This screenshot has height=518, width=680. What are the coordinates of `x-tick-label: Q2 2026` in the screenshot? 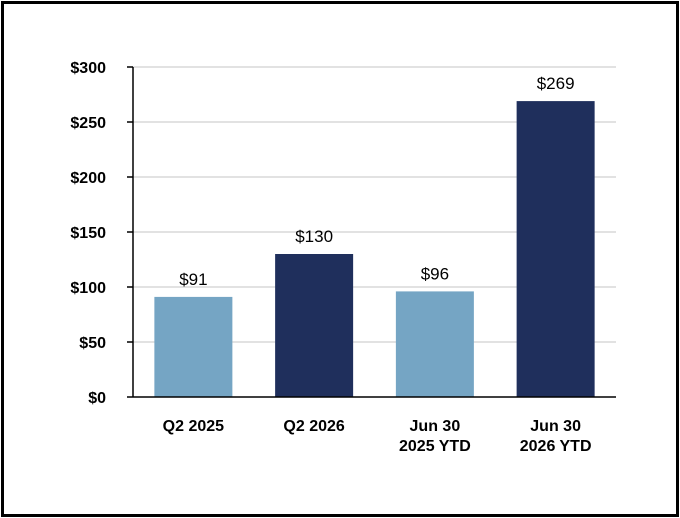 It's located at (313, 426).